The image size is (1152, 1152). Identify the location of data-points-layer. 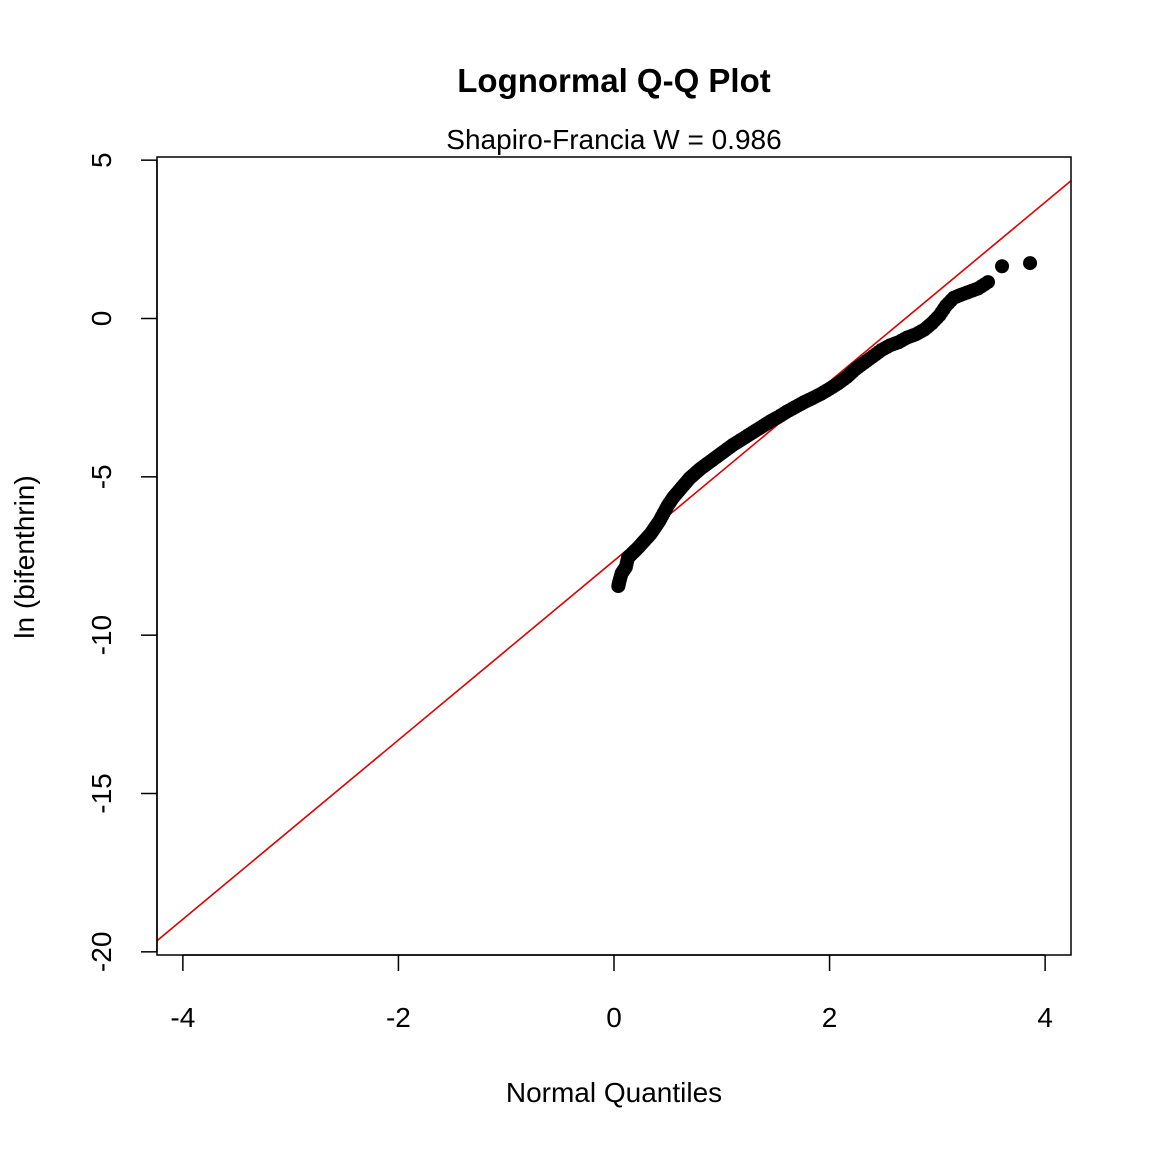
(824, 425).